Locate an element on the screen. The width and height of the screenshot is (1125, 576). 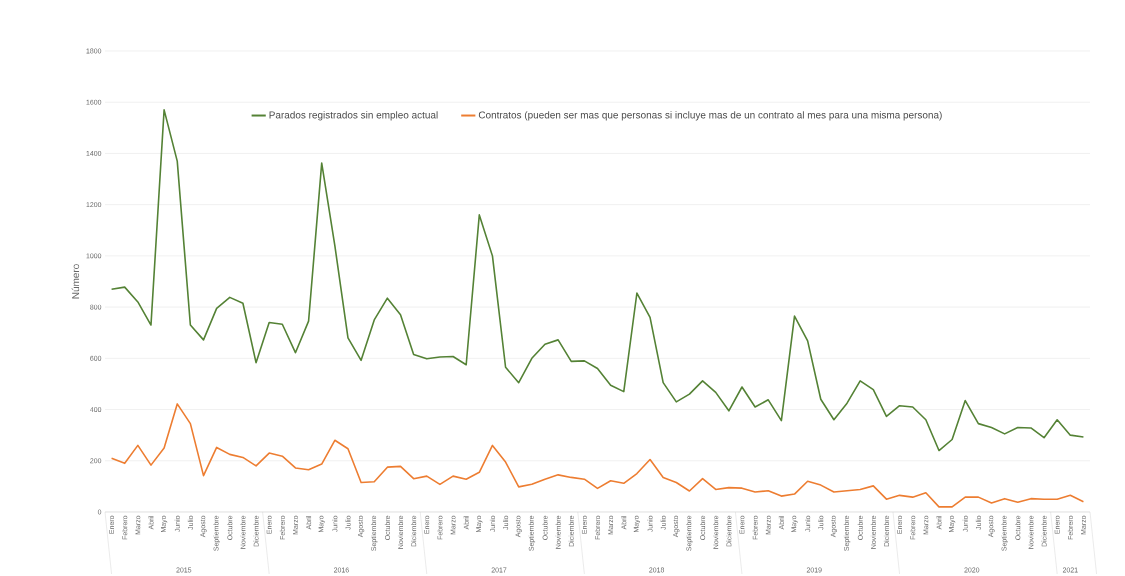
legend-label: Parados registrados sin empleo actual is located at coordinates (353, 116).